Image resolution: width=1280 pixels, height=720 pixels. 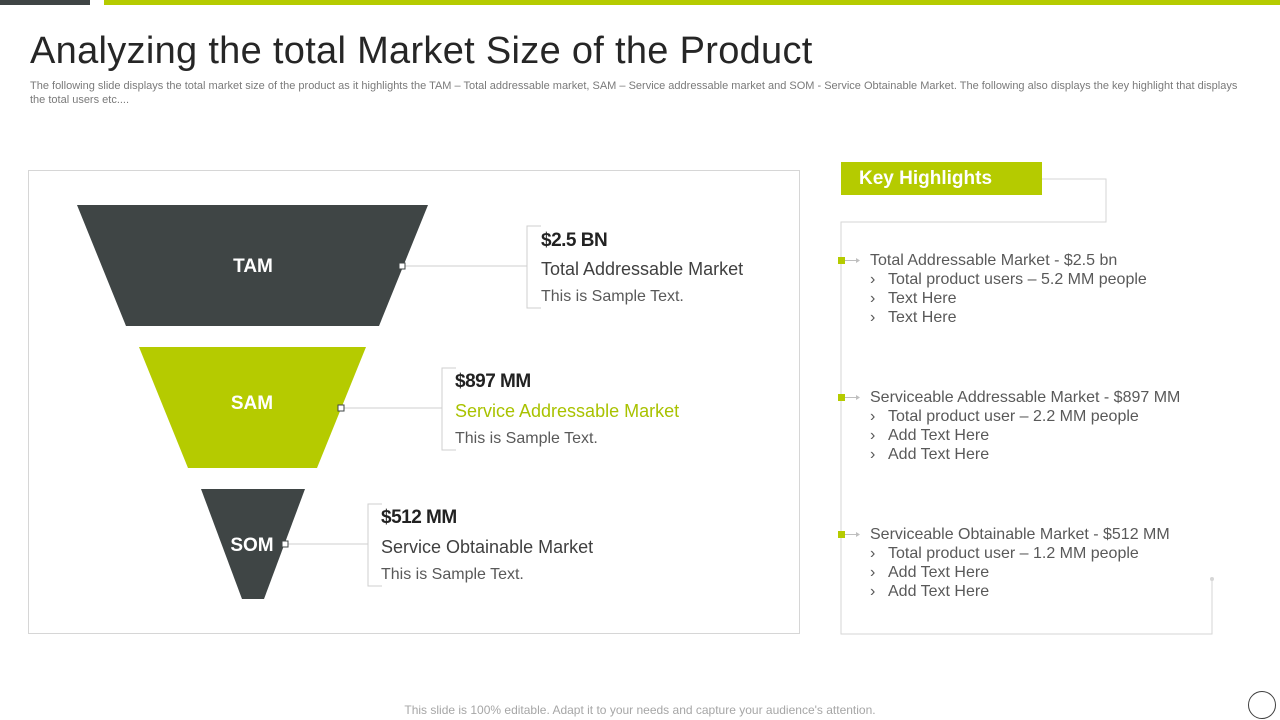 What do you see at coordinates (285, 544) in the screenshot?
I see `connector-dot-som` at bounding box center [285, 544].